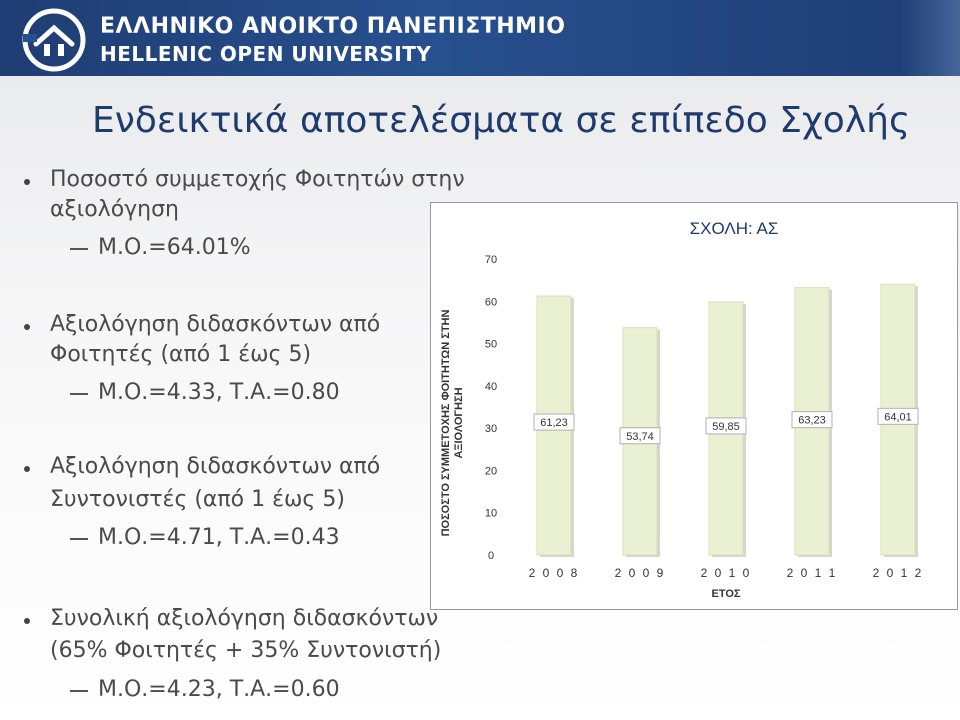 This screenshot has width=960, height=720. Describe the element at coordinates (491, 556) in the screenshot. I see `y-tick-label: 0` at that location.